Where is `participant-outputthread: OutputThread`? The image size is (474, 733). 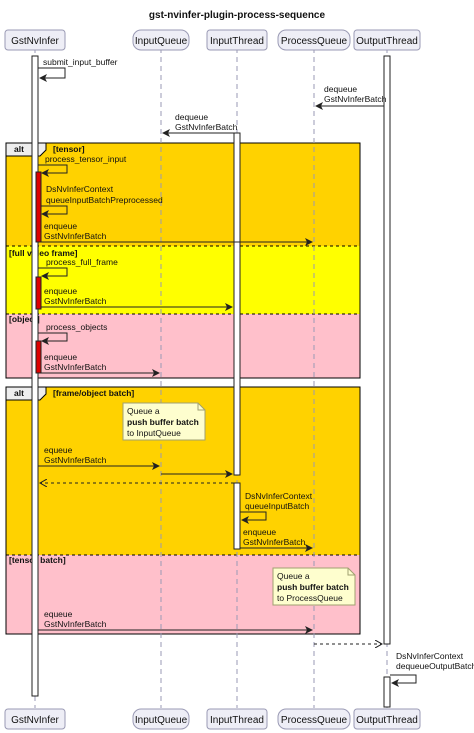
participant-outputthread: OutputThread is located at coordinates (387, 40).